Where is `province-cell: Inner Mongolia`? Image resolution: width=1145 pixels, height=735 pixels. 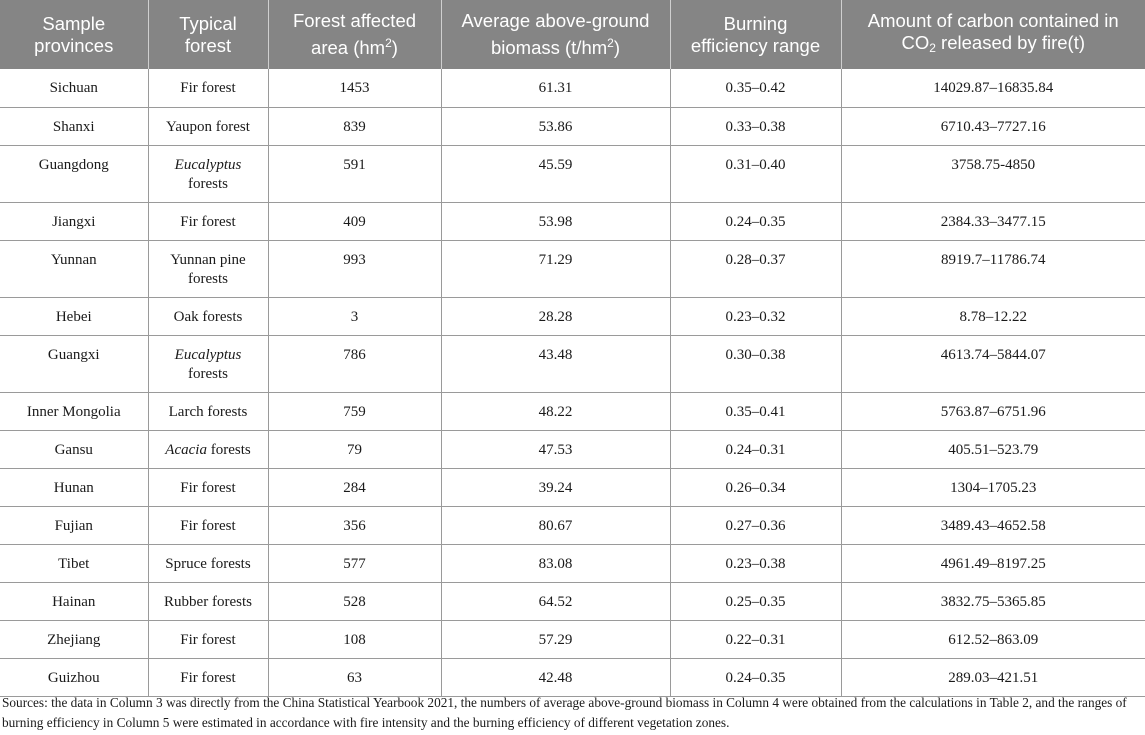 province-cell: Inner Mongolia is located at coordinates (74, 411).